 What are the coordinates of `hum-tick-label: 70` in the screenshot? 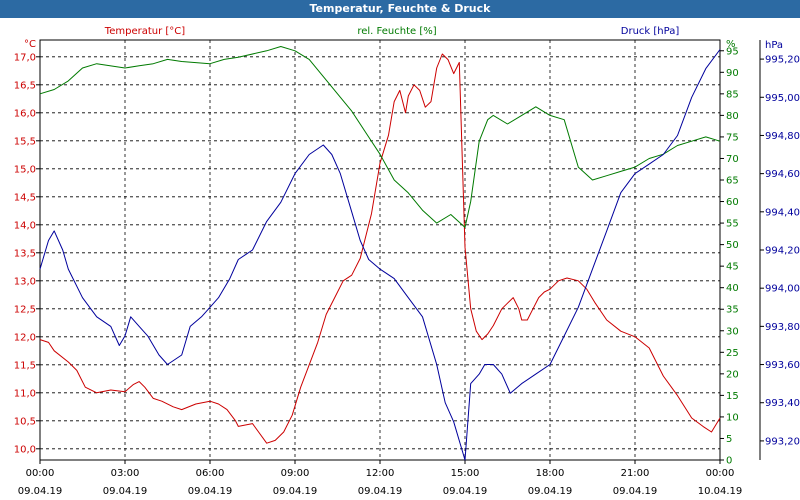 It's located at (732, 159).